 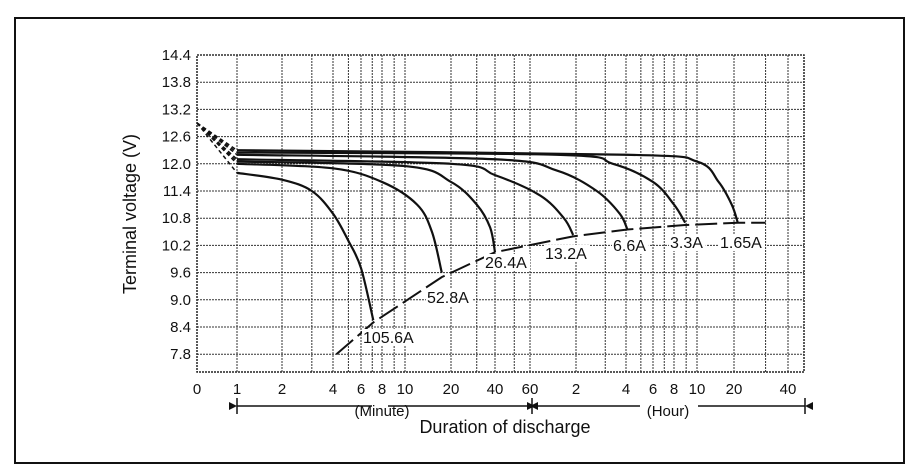 I want to click on discharge-curve-13.2A, so click(x=405, y=197).